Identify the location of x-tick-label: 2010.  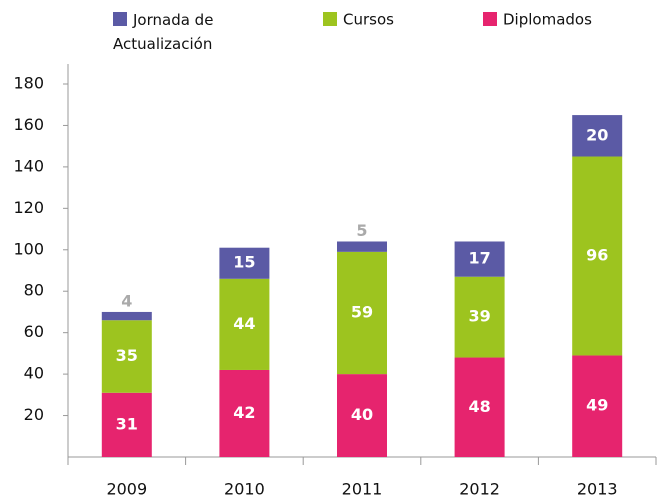
(244, 489).